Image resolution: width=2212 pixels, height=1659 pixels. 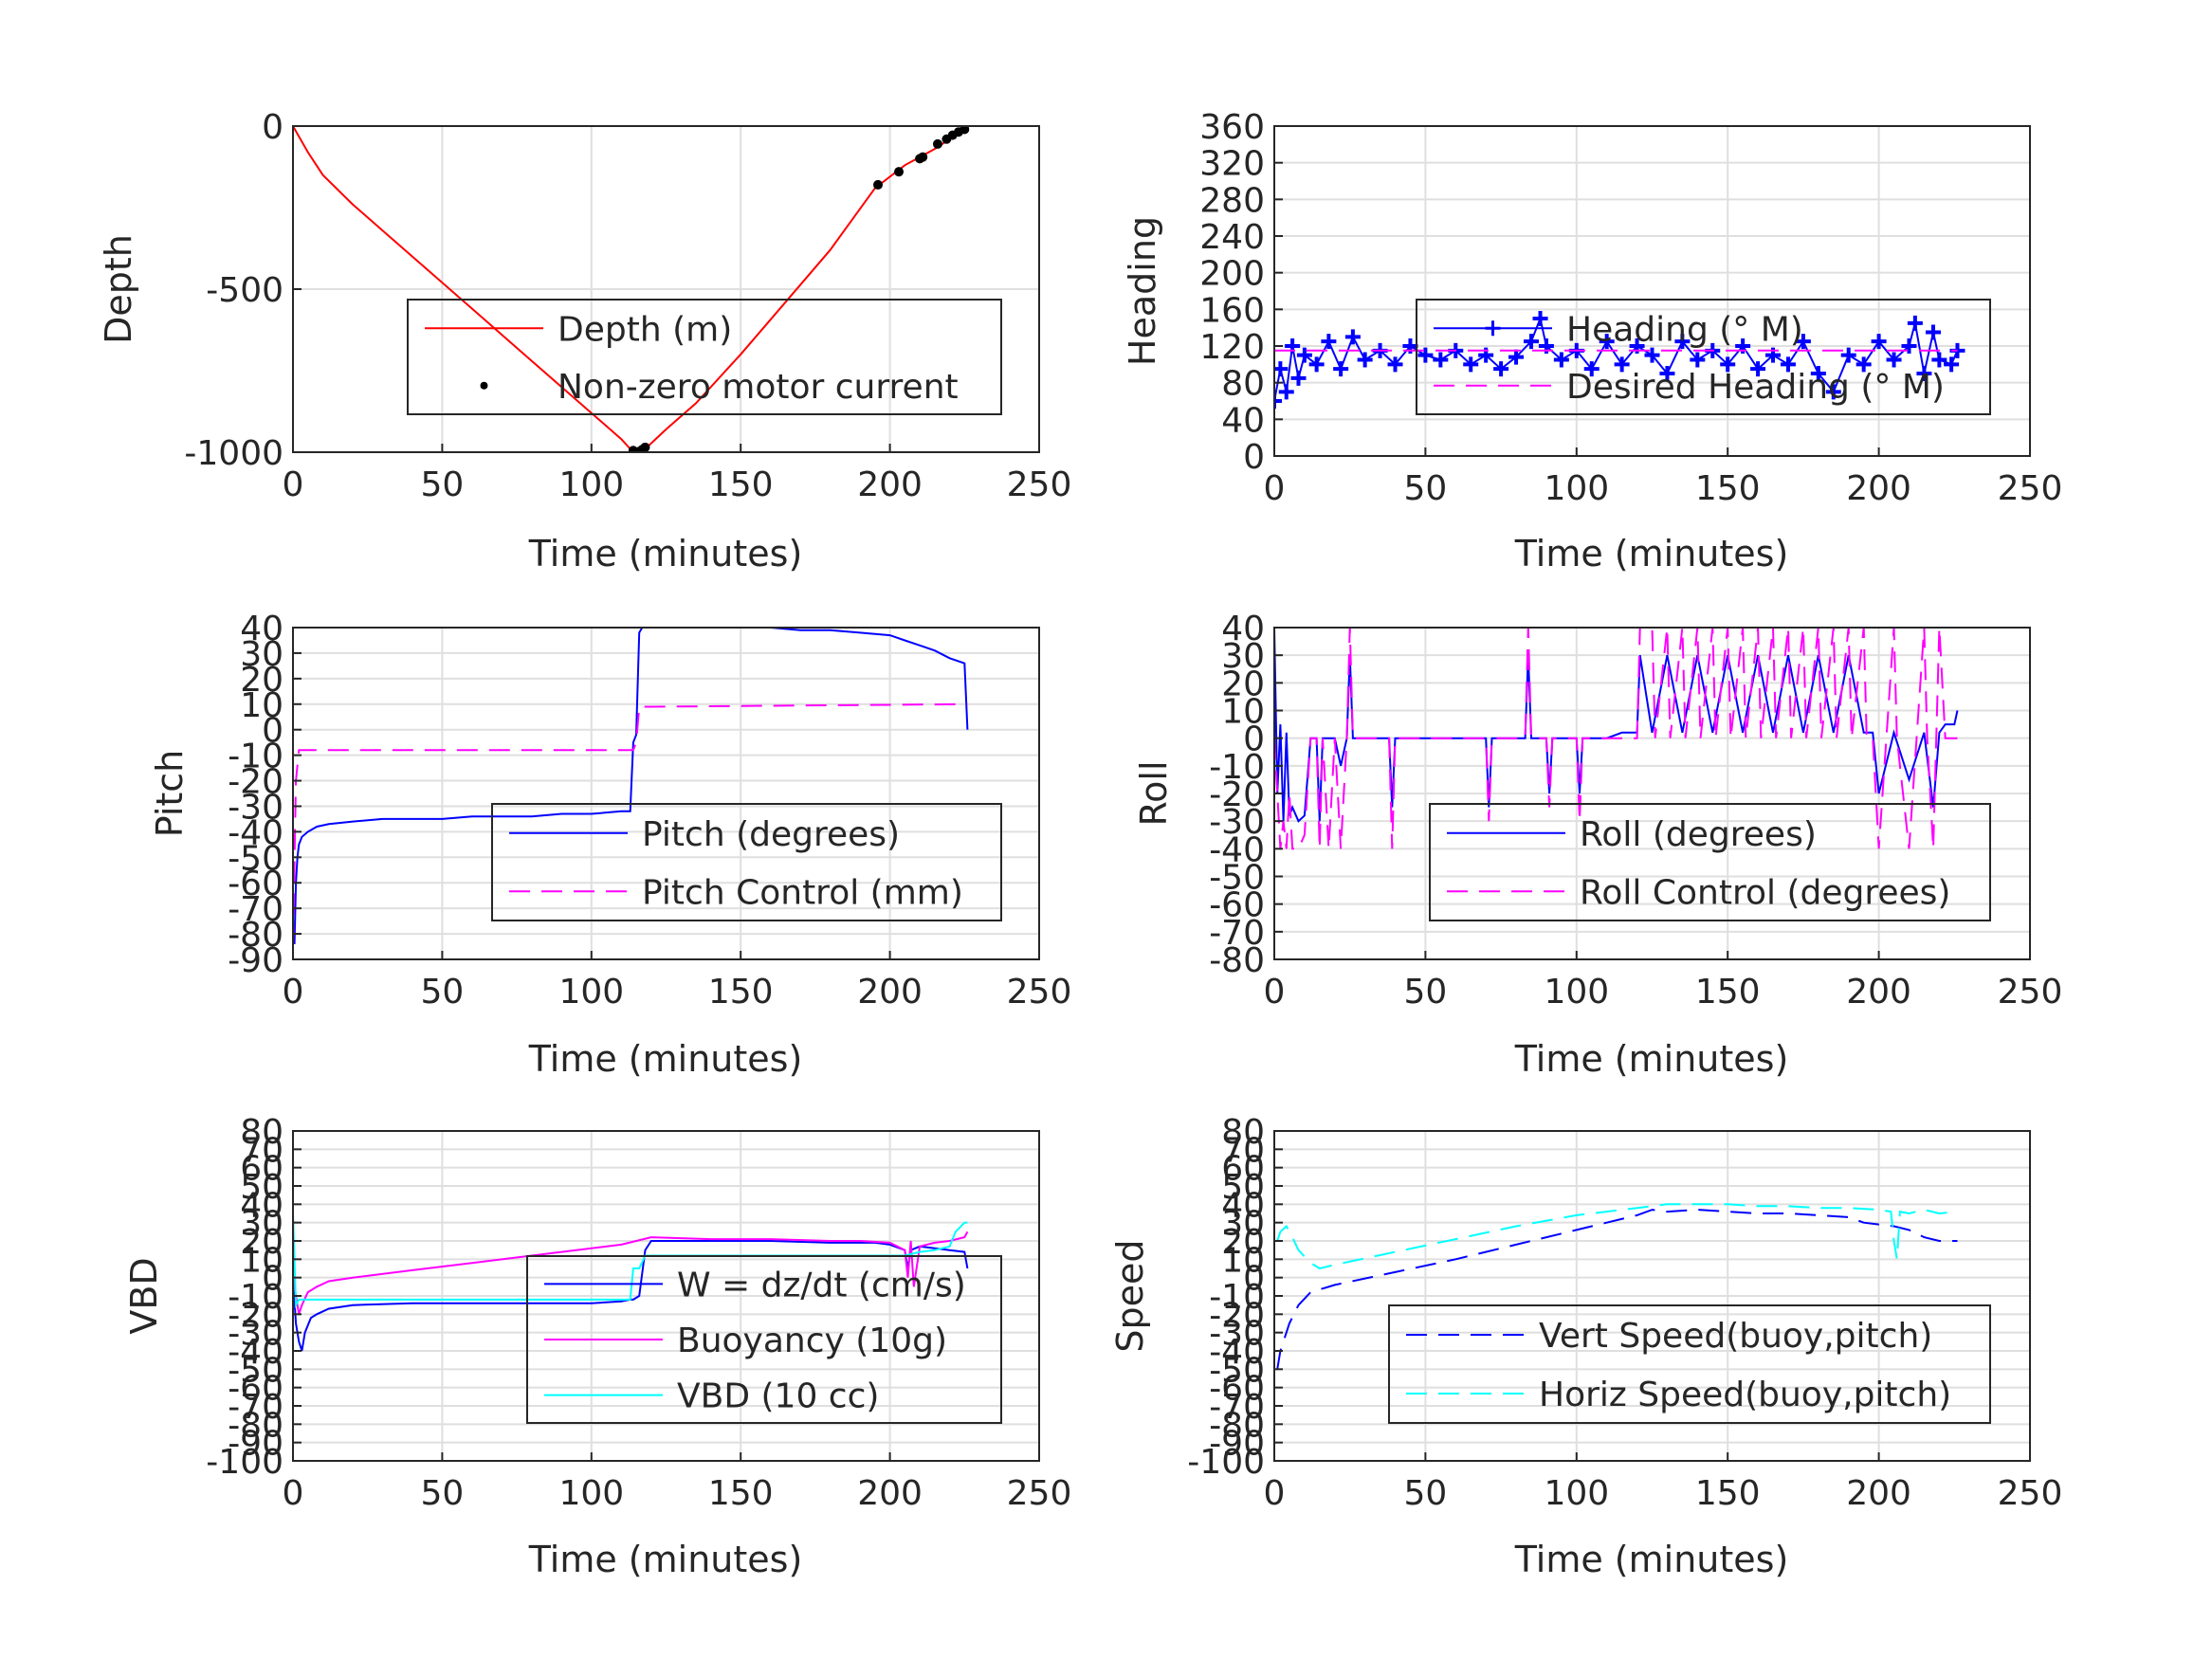 I want to click on roll-ytick-label: -60, so click(x=1237, y=905).